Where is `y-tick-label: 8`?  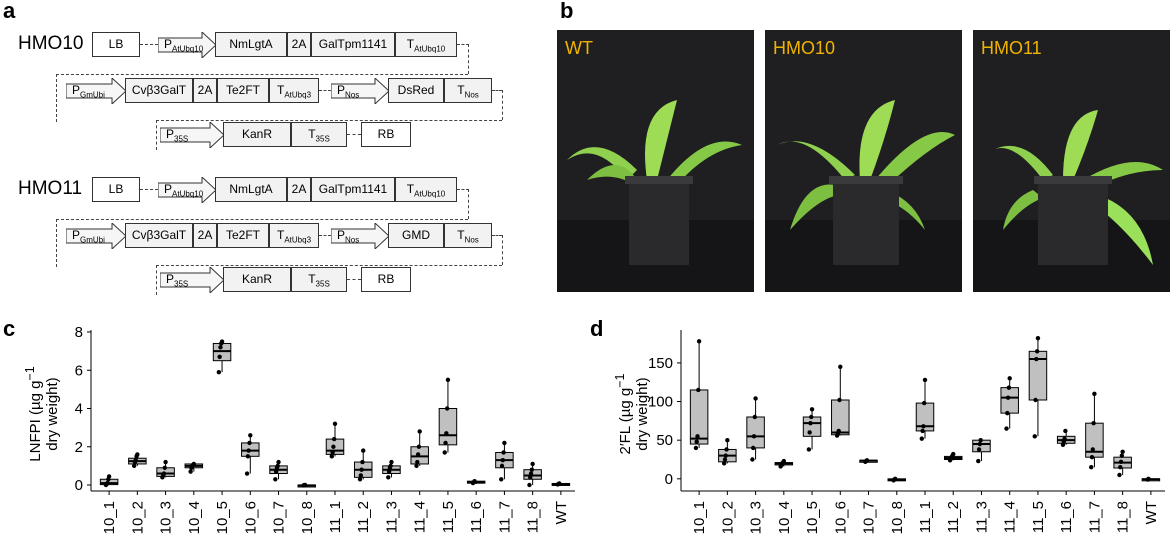 y-tick-label: 8 is located at coordinates (79, 332).